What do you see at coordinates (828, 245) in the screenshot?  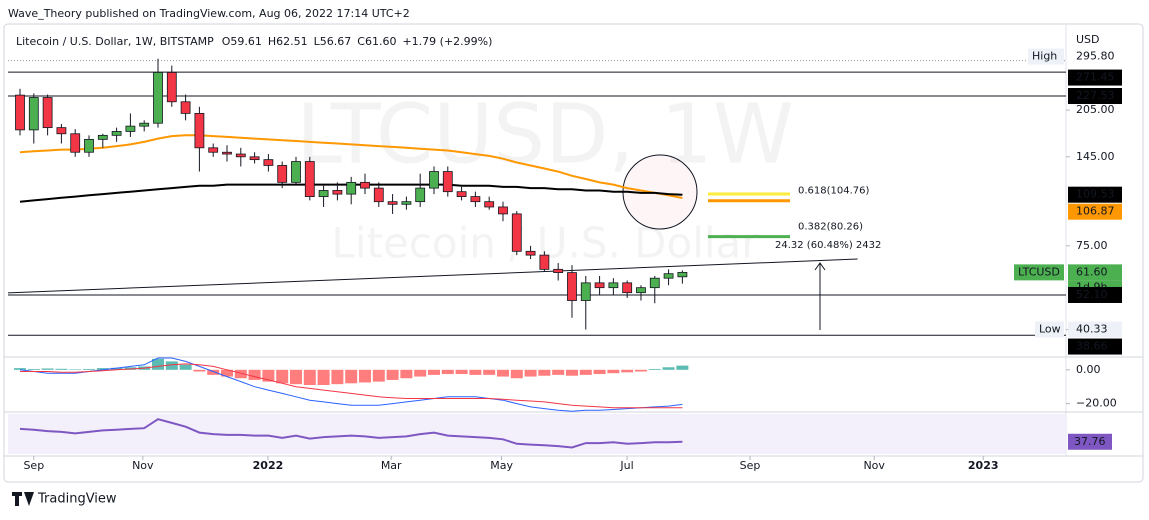 I see `measure-label: 24.32 (60.48%) 2432` at bounding box center [828, 245].